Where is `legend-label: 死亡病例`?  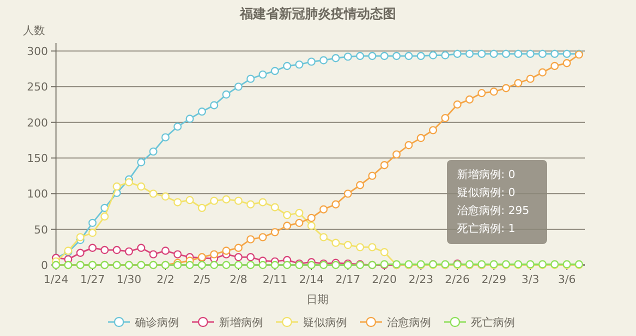 legend-label: 死亡病例 is located at coordinates (493, 322).